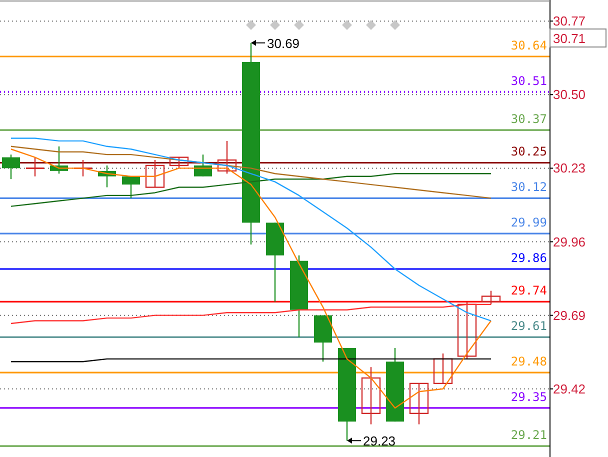 The width and height of the screenshot is (608, 457). I want to click on y-tick-label: 29.96, so click(569, 242).